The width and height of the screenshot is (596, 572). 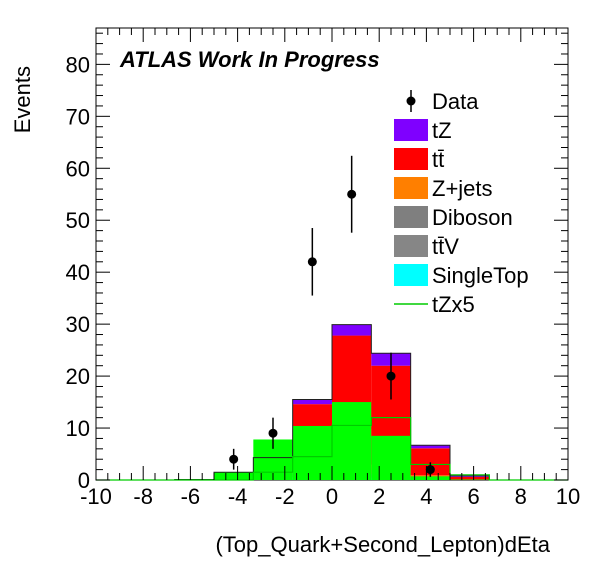 What do you see at coordinates (462, 188) in the screenshot?
I see `legend-label: Z+jets` at bounding box center [462, 188].